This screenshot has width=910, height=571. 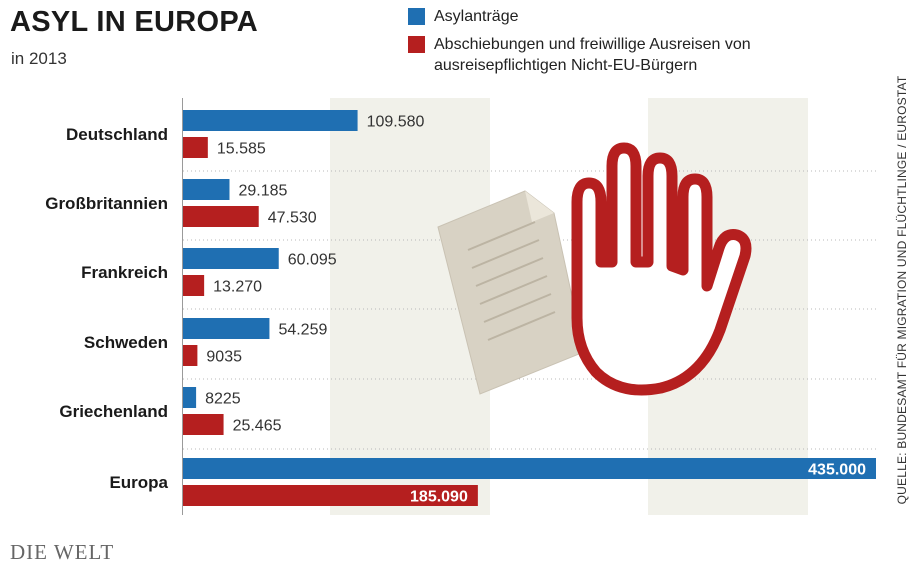 I want to click on stop-hand-icon, so click(x=661, y=269).